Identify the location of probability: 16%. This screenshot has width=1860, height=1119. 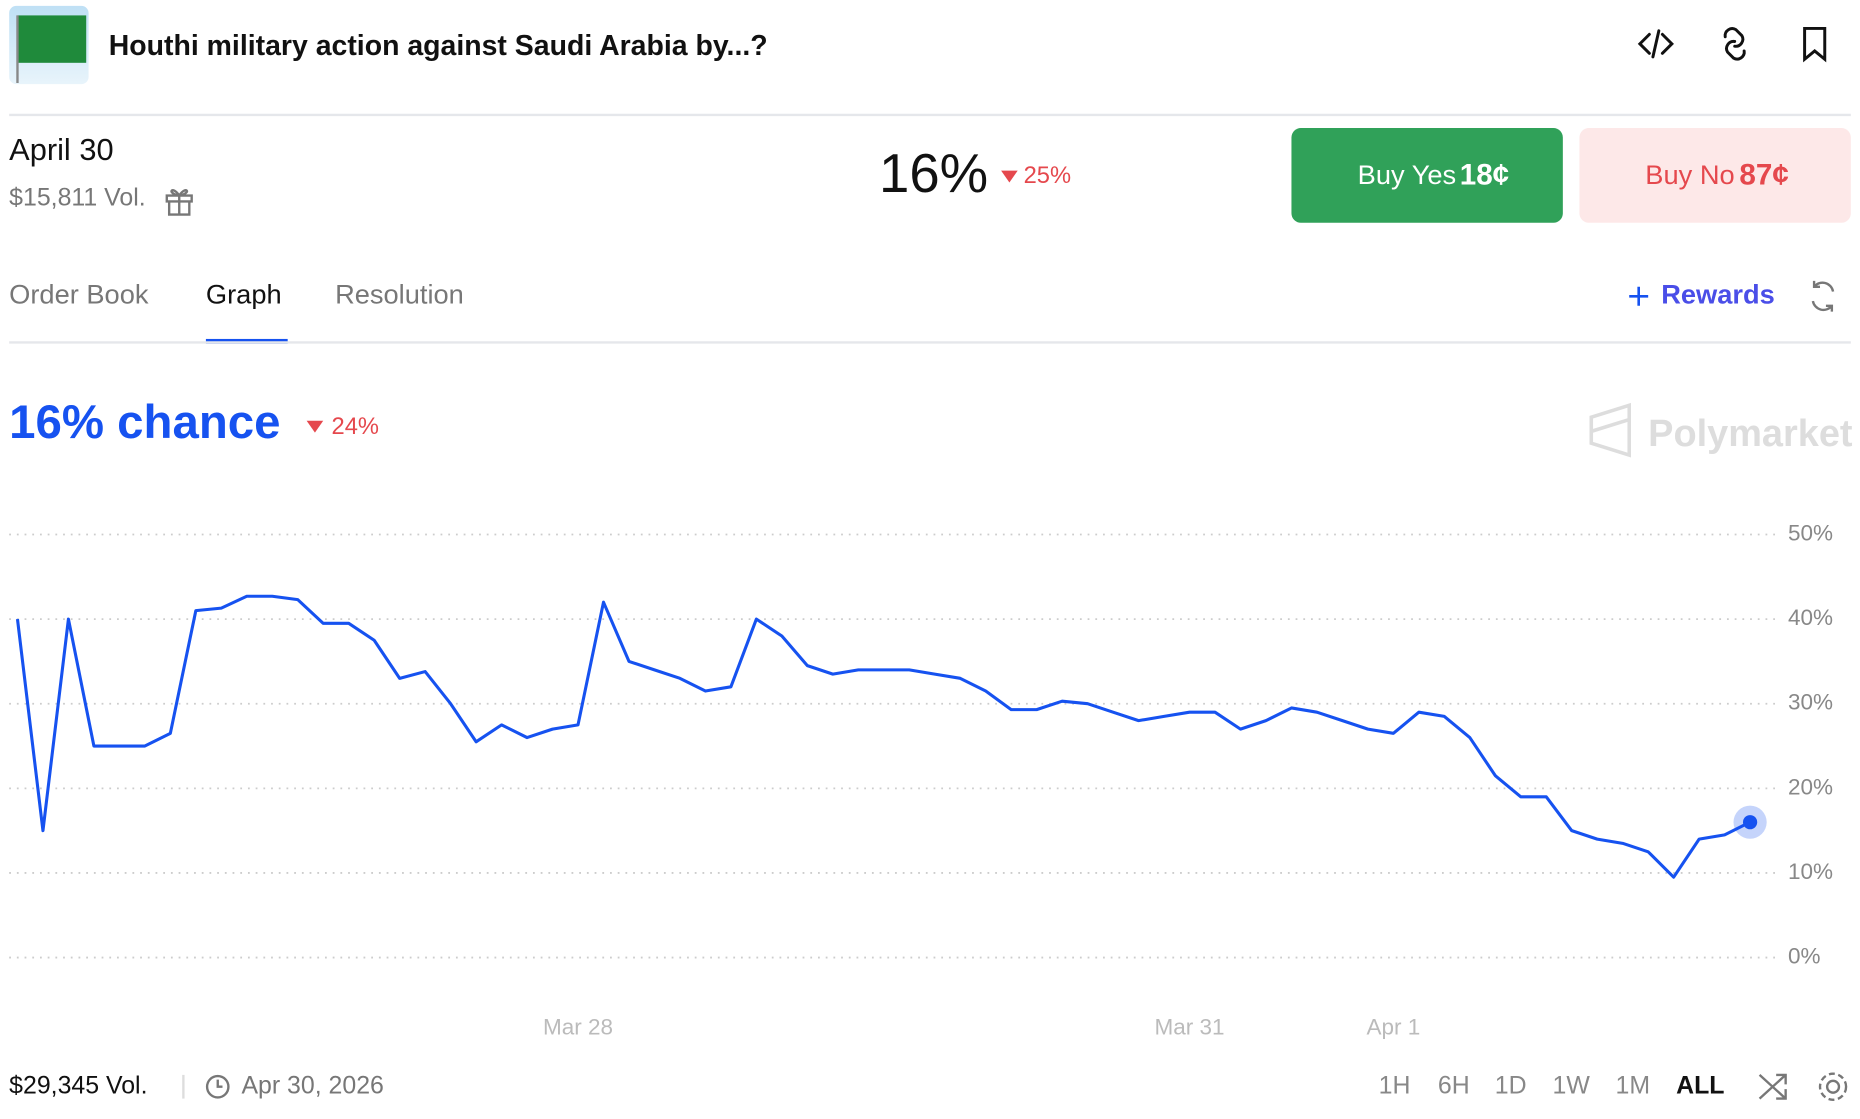
(933, 173).